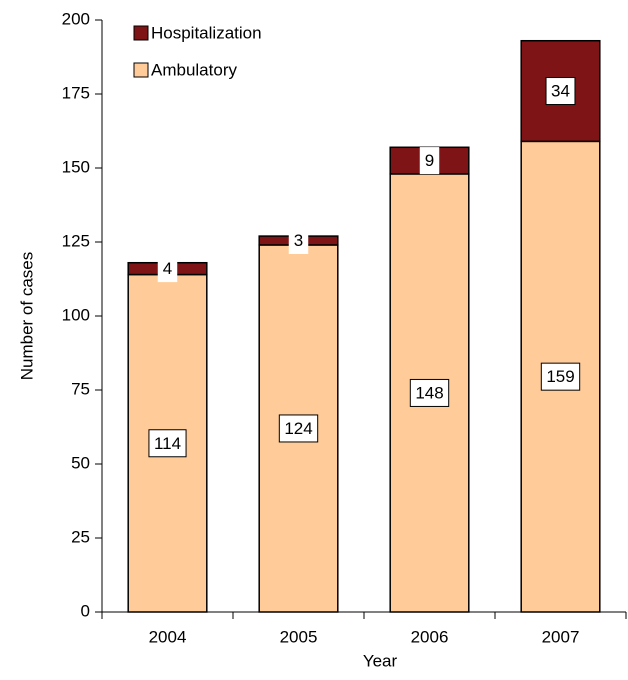 Image resolution: width=628 pixels, height=680 pixels. I want to click on data-label: 159, so click(560, 376).